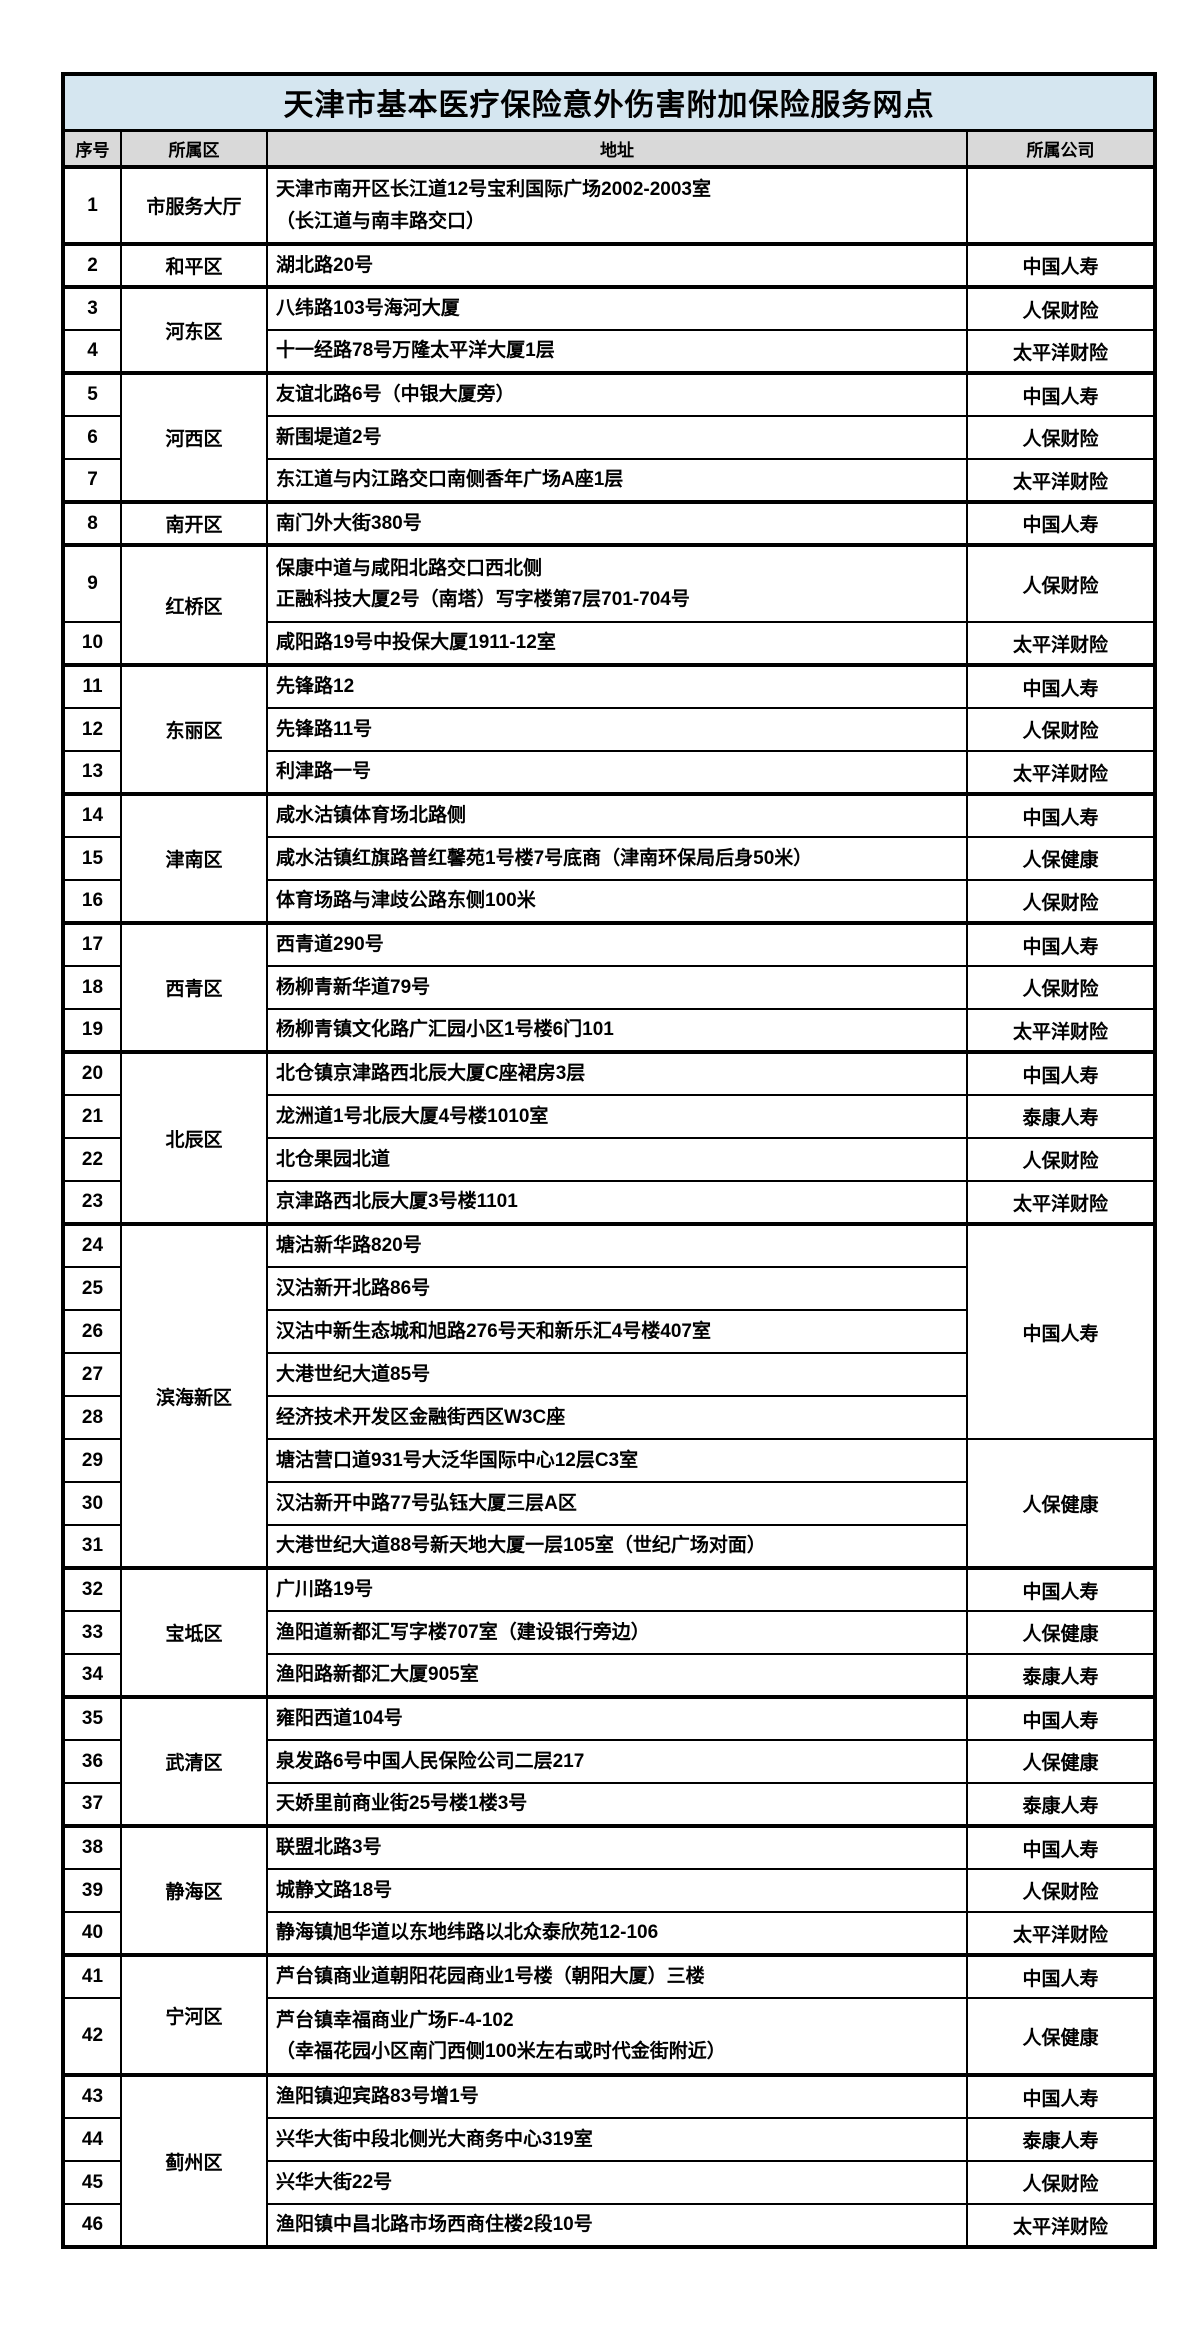  I want to click on district-cell: 市服务大厅, so click(194, 205).